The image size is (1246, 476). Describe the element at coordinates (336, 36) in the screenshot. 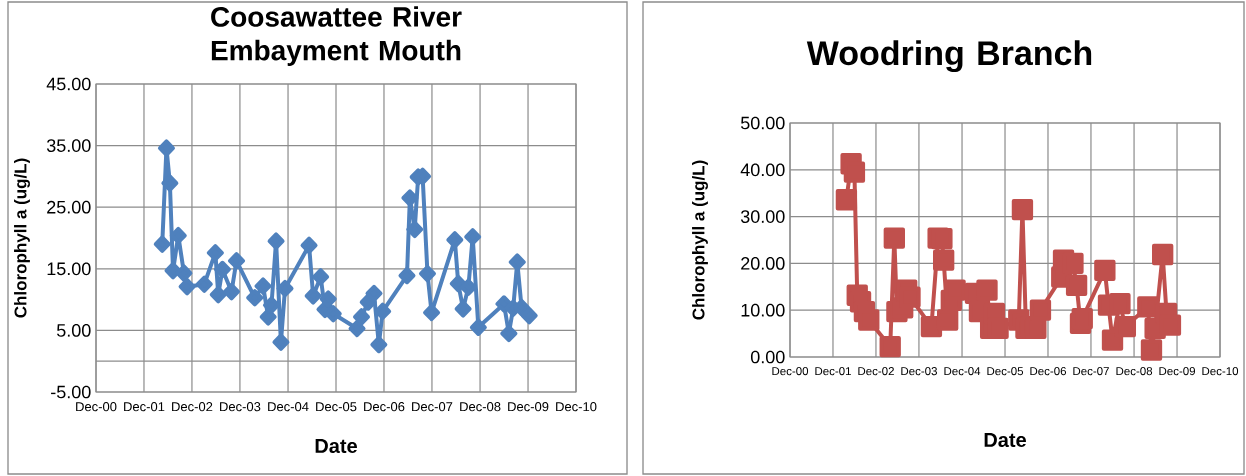

I see `chart-title: Coosawattee River Embayment Mouth` at that location.